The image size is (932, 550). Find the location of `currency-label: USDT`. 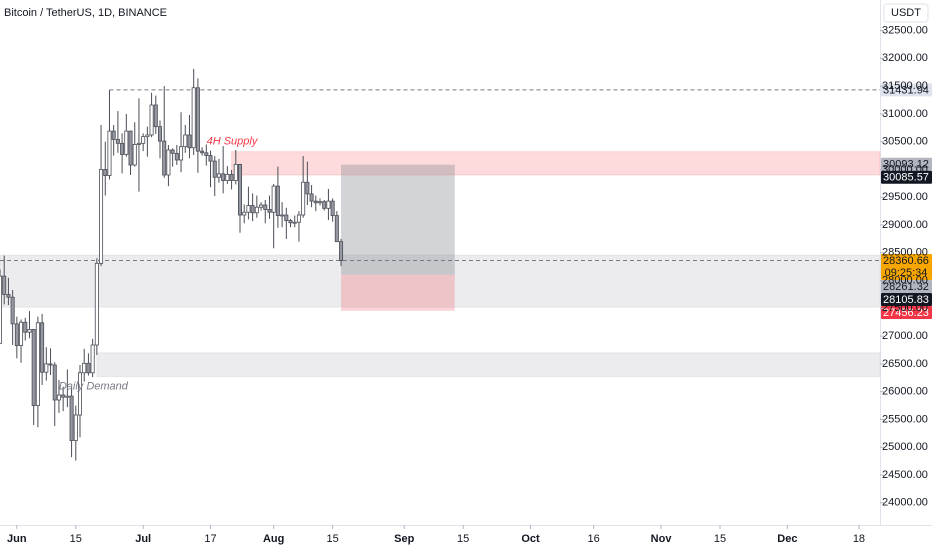

currency-label: USDT is located at coordinates (906, 13).